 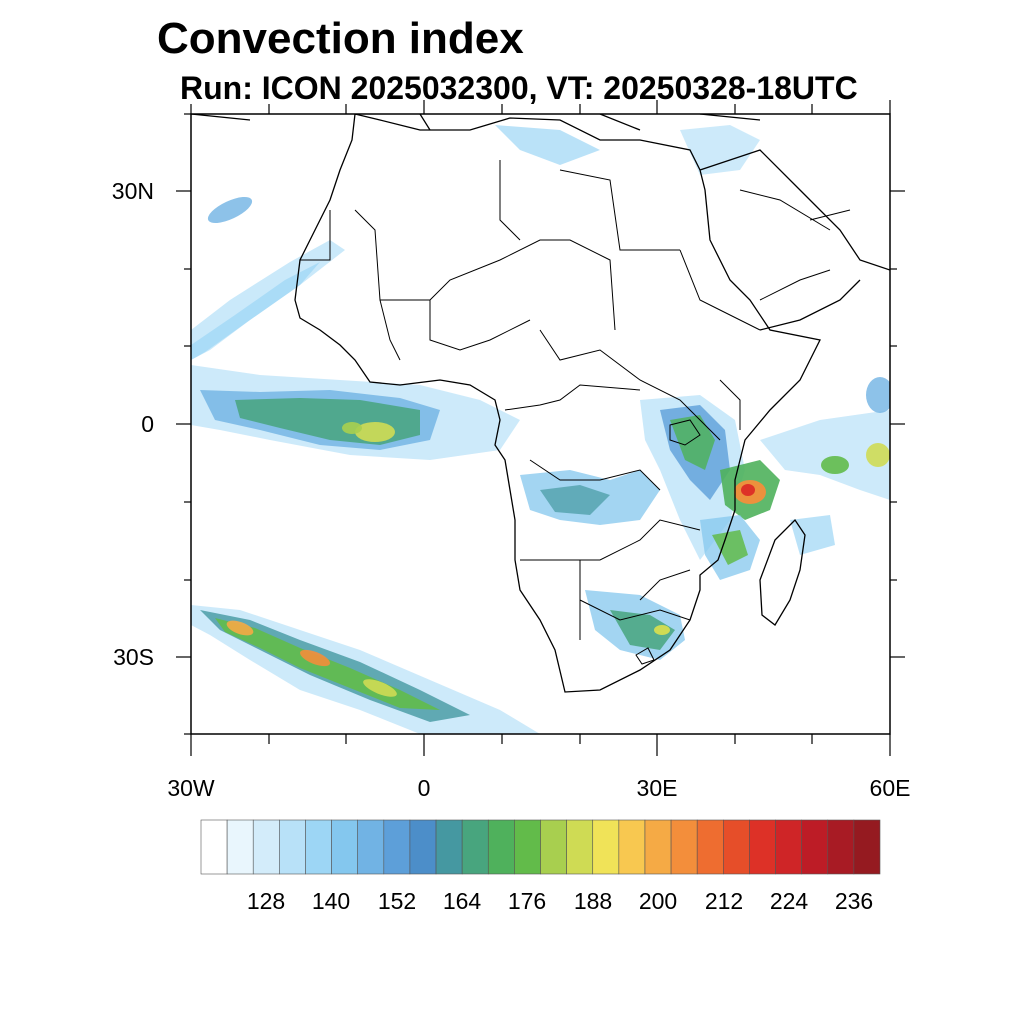 I want to click on europe-coast, so click(x=476, y=122).